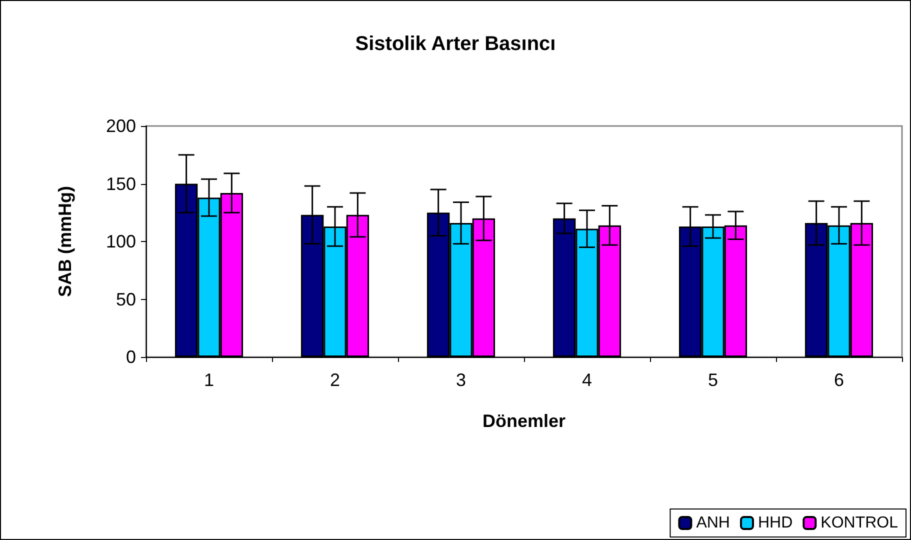  I want to click on y-tick-label: 0, so click(131, 357).